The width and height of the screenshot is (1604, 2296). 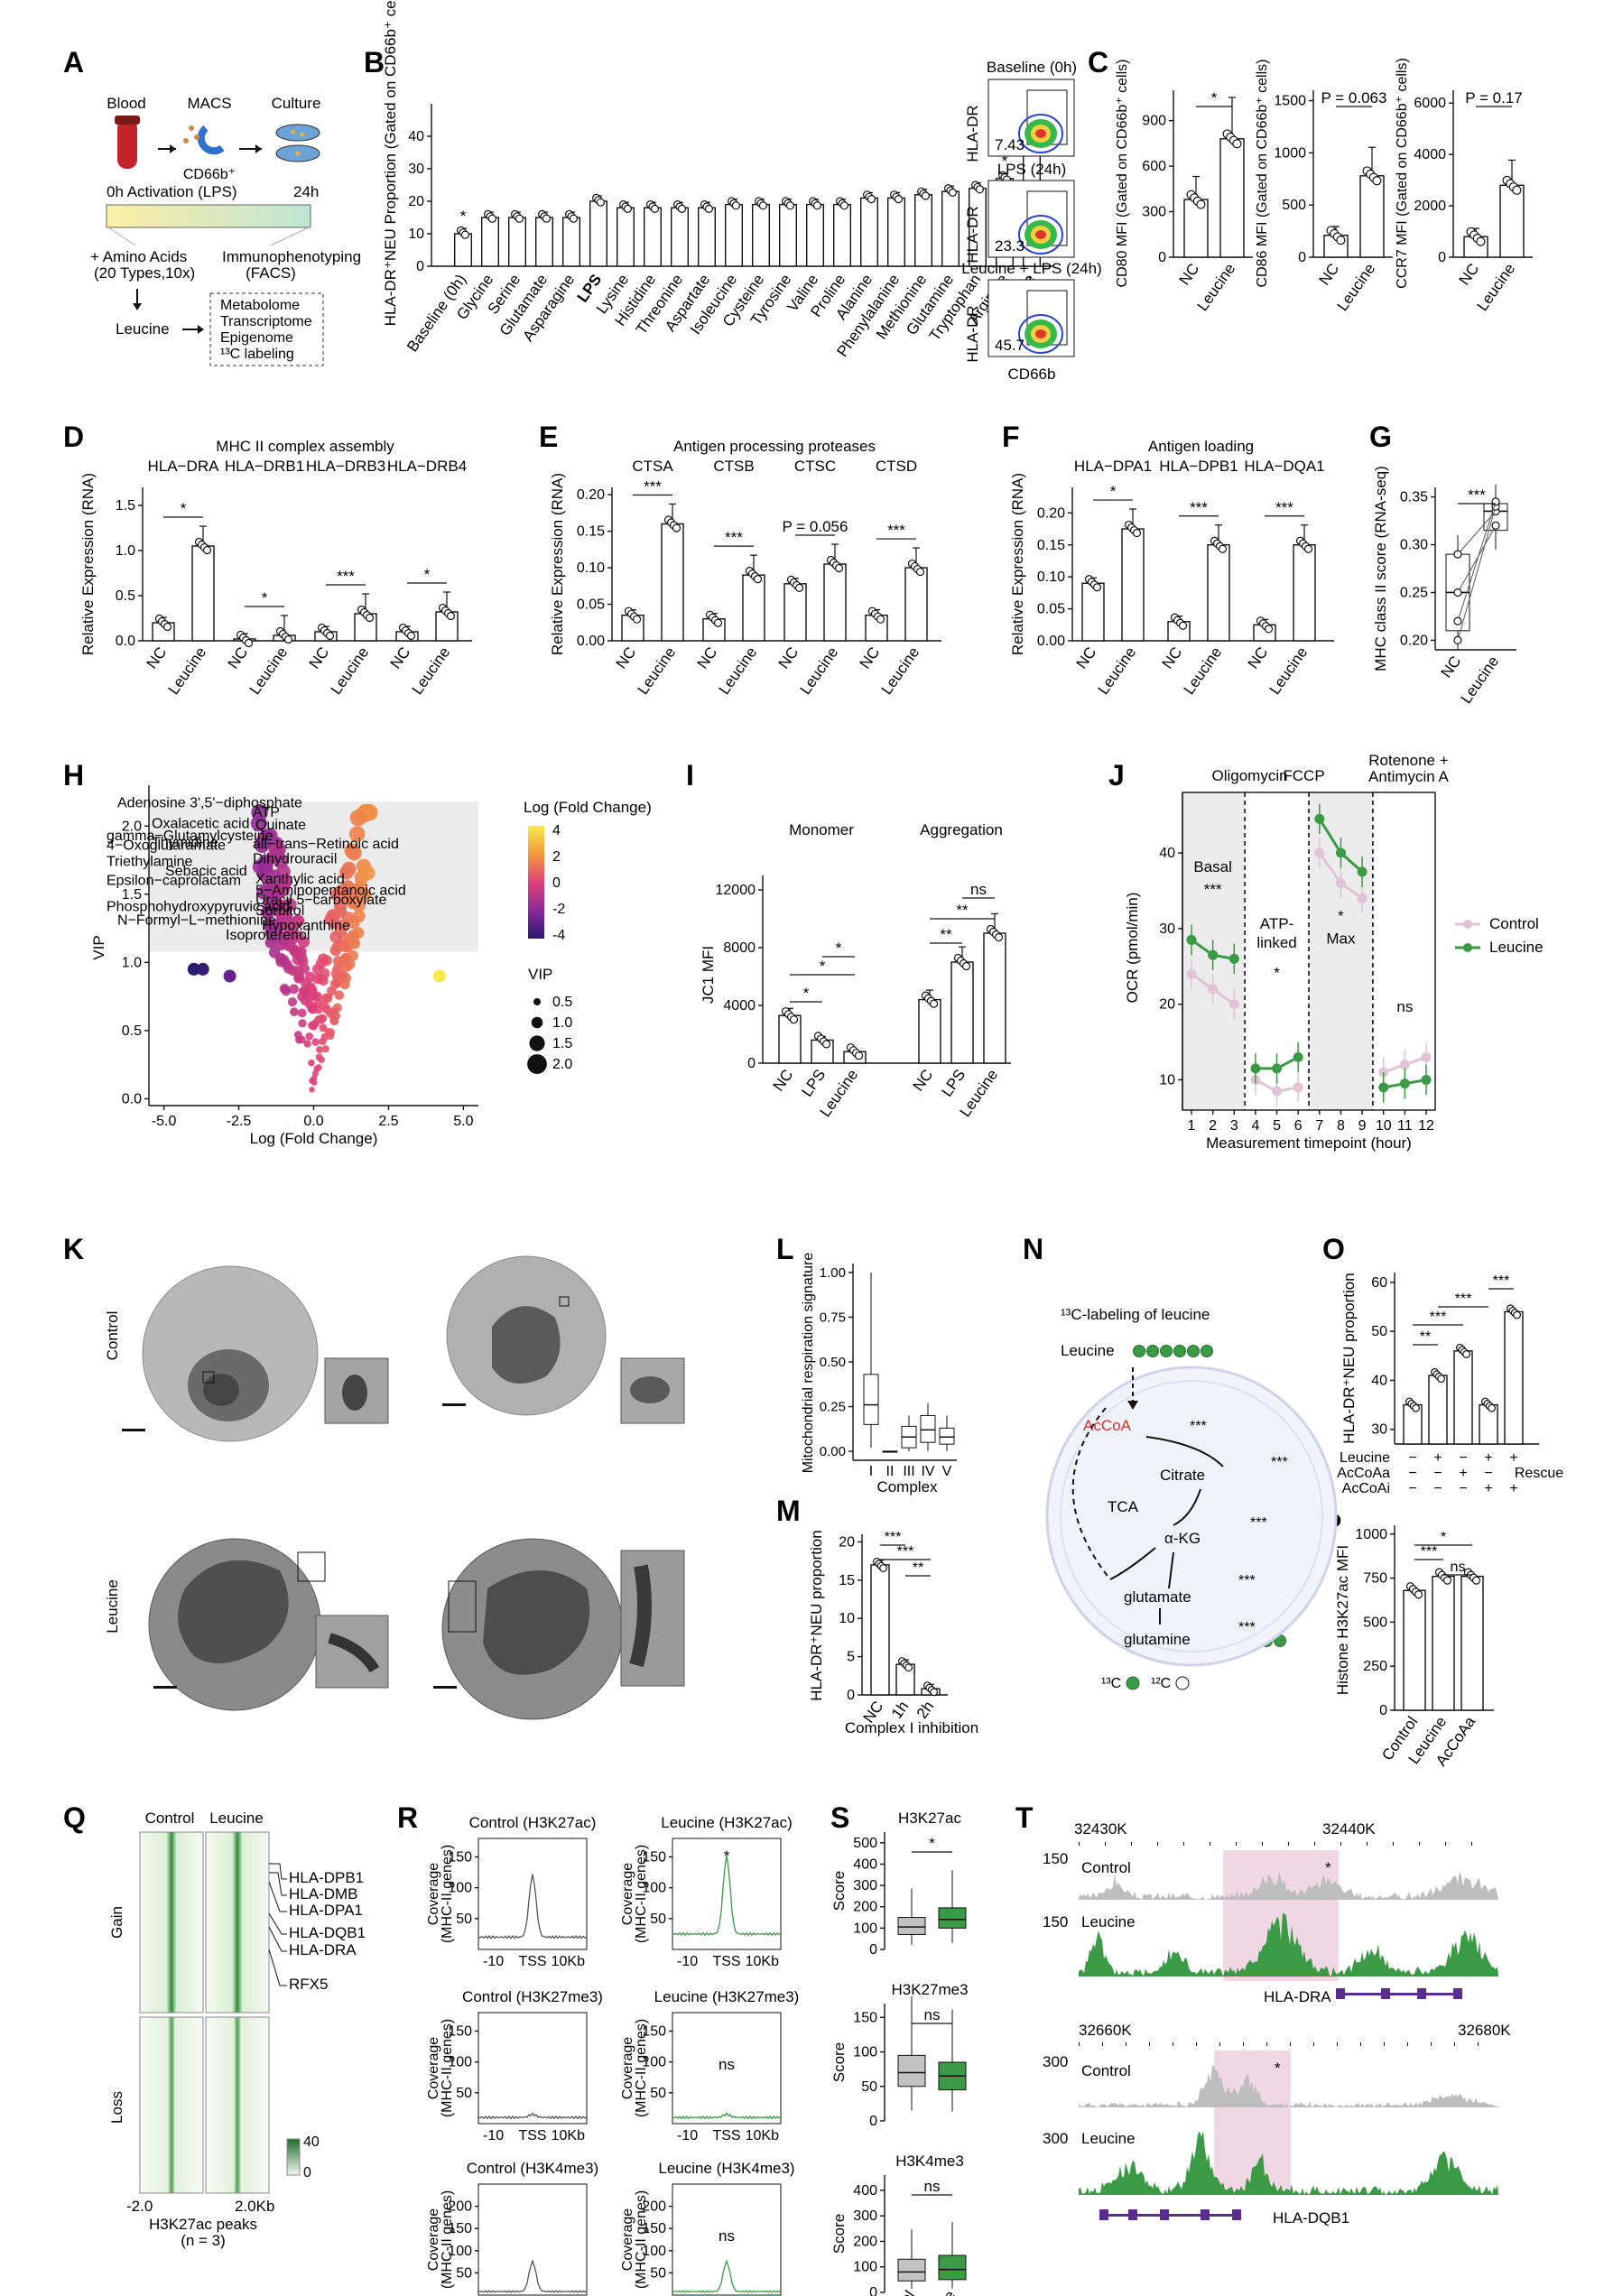 What do you see at coordinates (1488, 1488) in the screenshot?
I see `condition-sign: +` at bounding box center [1488, 1488].